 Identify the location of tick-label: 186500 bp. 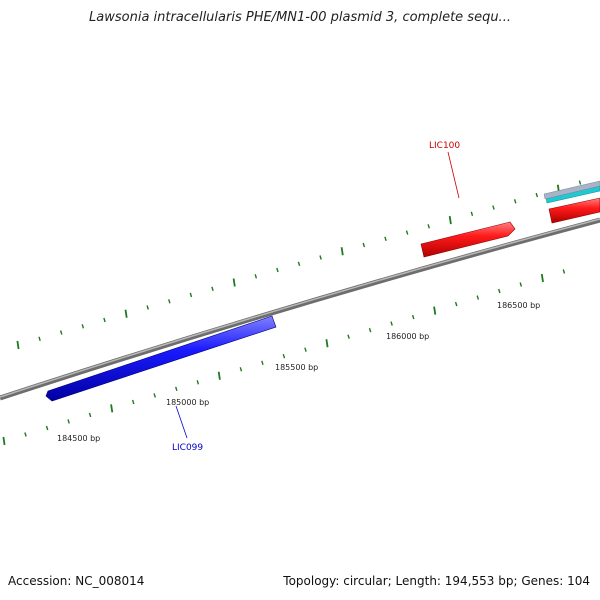
(518, 305).